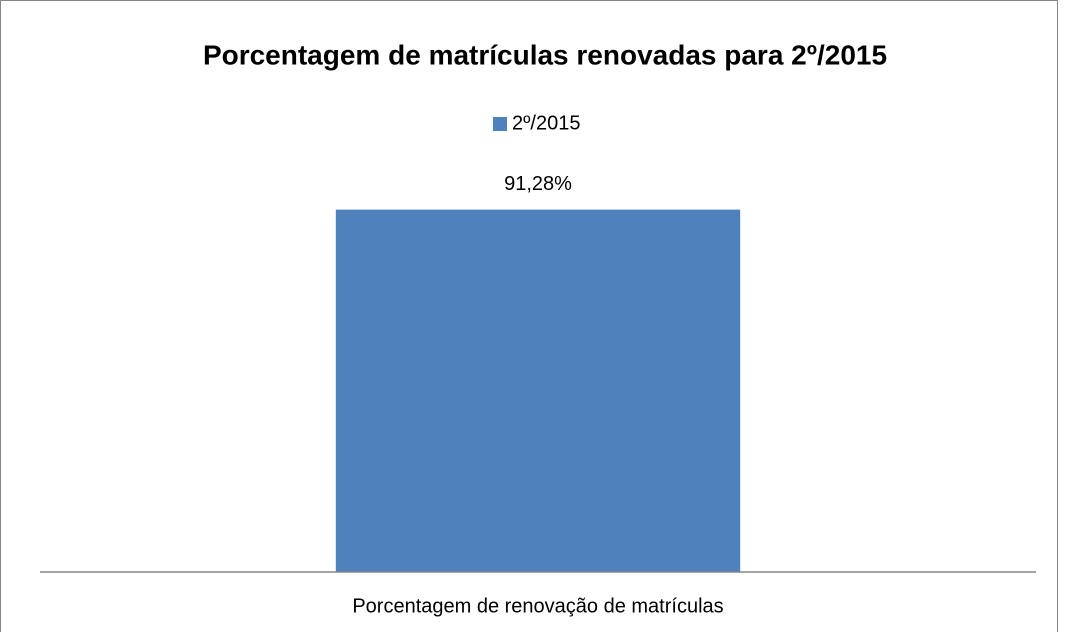 The image size is (1067, 632). I want to click on data-label: 91,28%, so click(538, 184).